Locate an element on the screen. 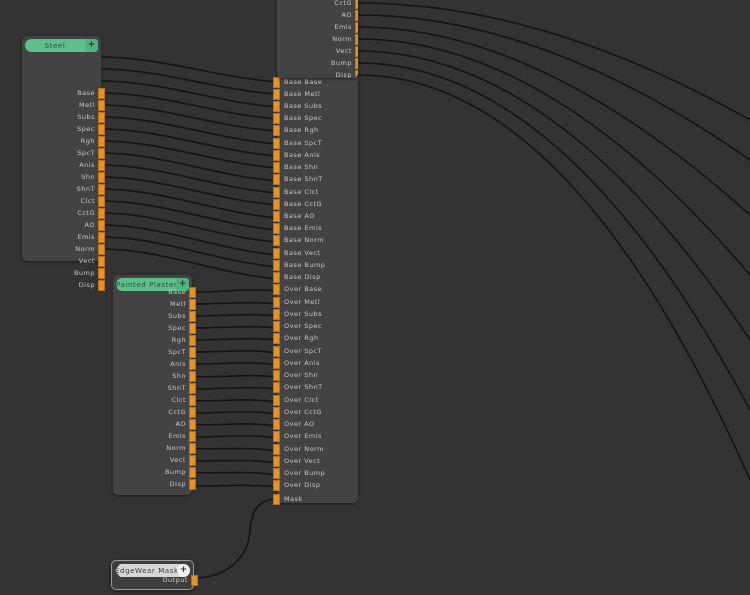  input-row: Over Rgh is located at coordinates (315, 338).